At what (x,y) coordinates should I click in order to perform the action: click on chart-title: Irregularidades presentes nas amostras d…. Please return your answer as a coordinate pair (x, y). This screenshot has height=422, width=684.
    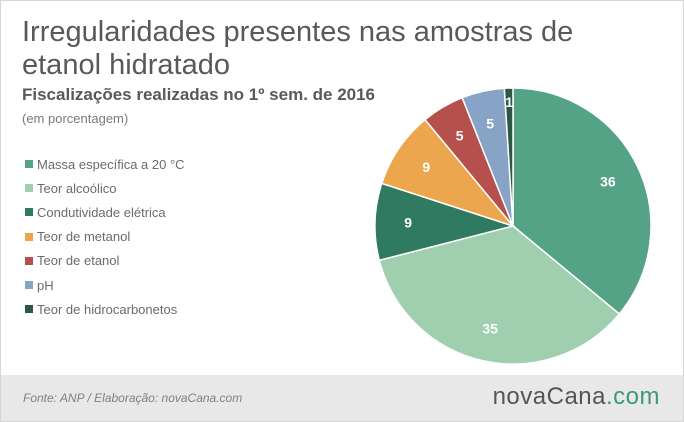
    Looking at the image, I should click on (298, 48).